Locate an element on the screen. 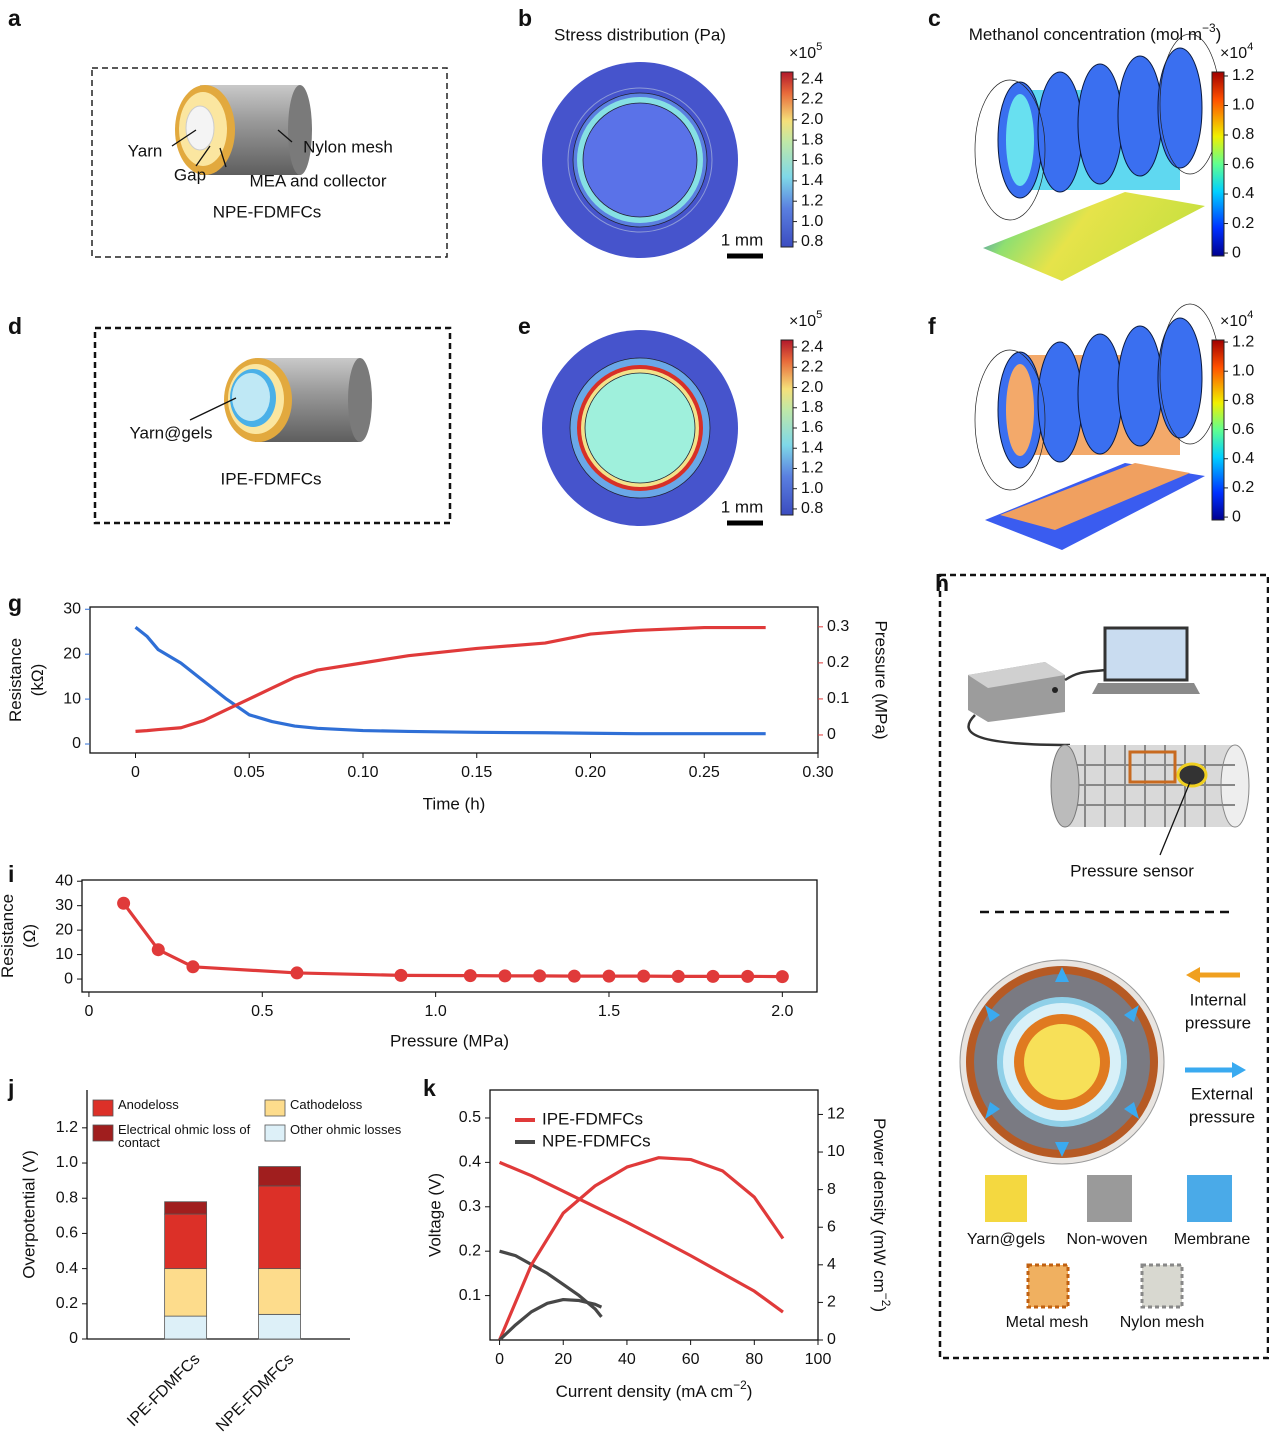 The height and width of the screenshot is (1444, 1269). x-axis-label-sup: −2 is located at coordinates (740, 1385).